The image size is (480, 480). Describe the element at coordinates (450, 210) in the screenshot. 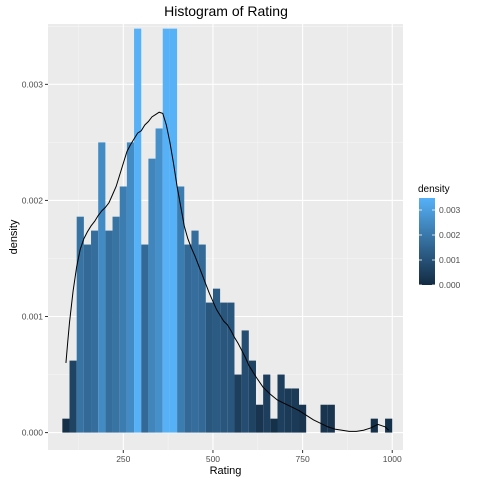

I see `legend-tick-label: 0.003` at that location.